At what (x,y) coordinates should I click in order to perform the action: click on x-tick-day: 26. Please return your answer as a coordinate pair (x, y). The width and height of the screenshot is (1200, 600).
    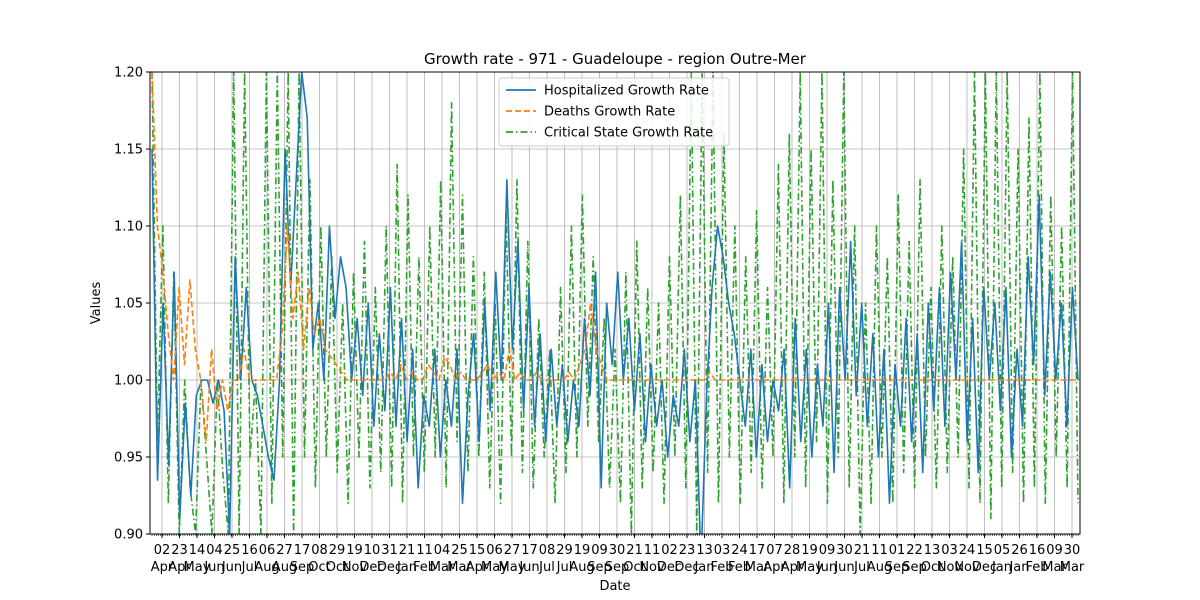
    Looking at the image, I should click on (1019, 550).